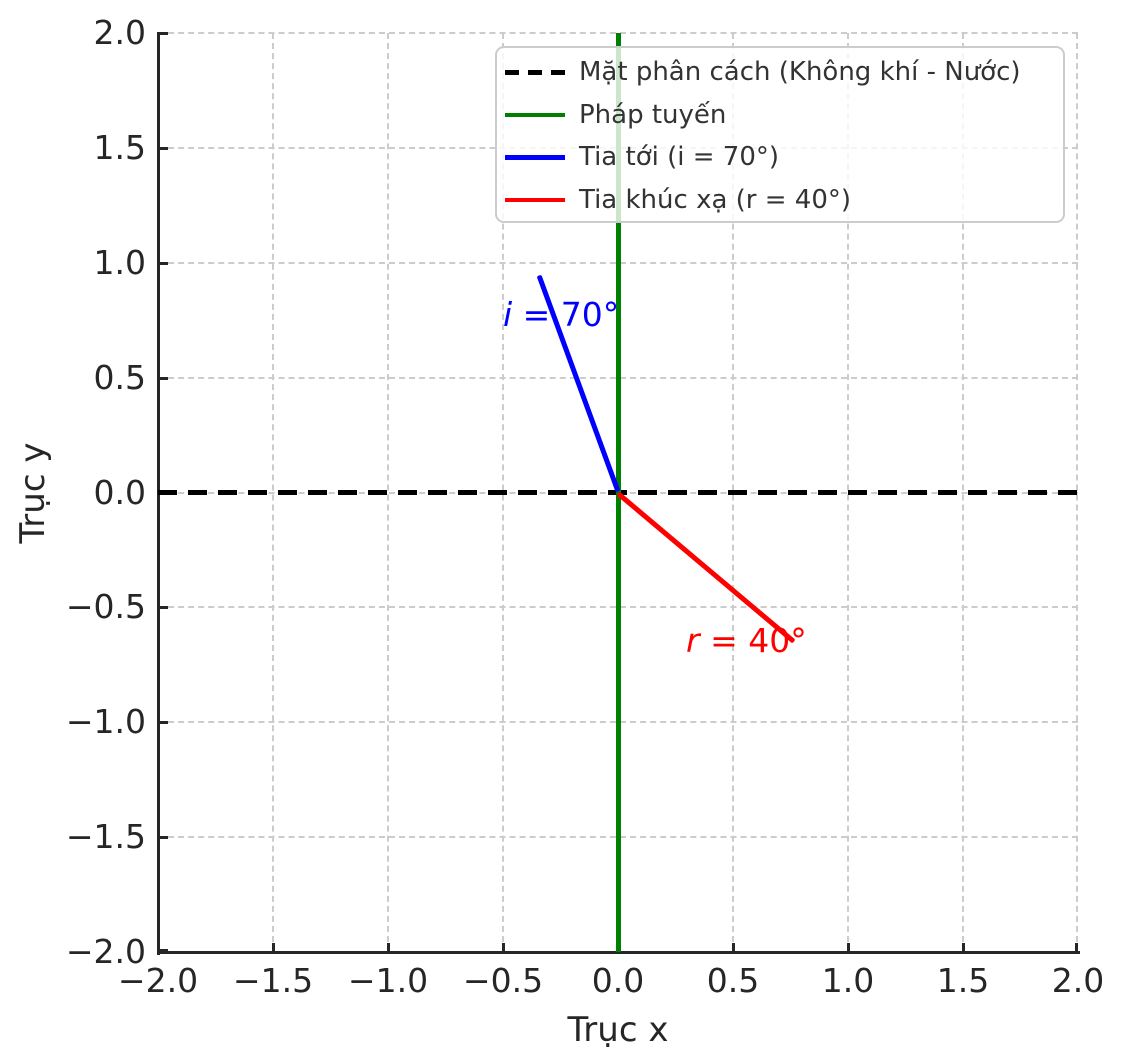 The width and height of the screenshot is (1125, 1063). I want to click on incident-angle-value: = 70°, so click(566, 314).